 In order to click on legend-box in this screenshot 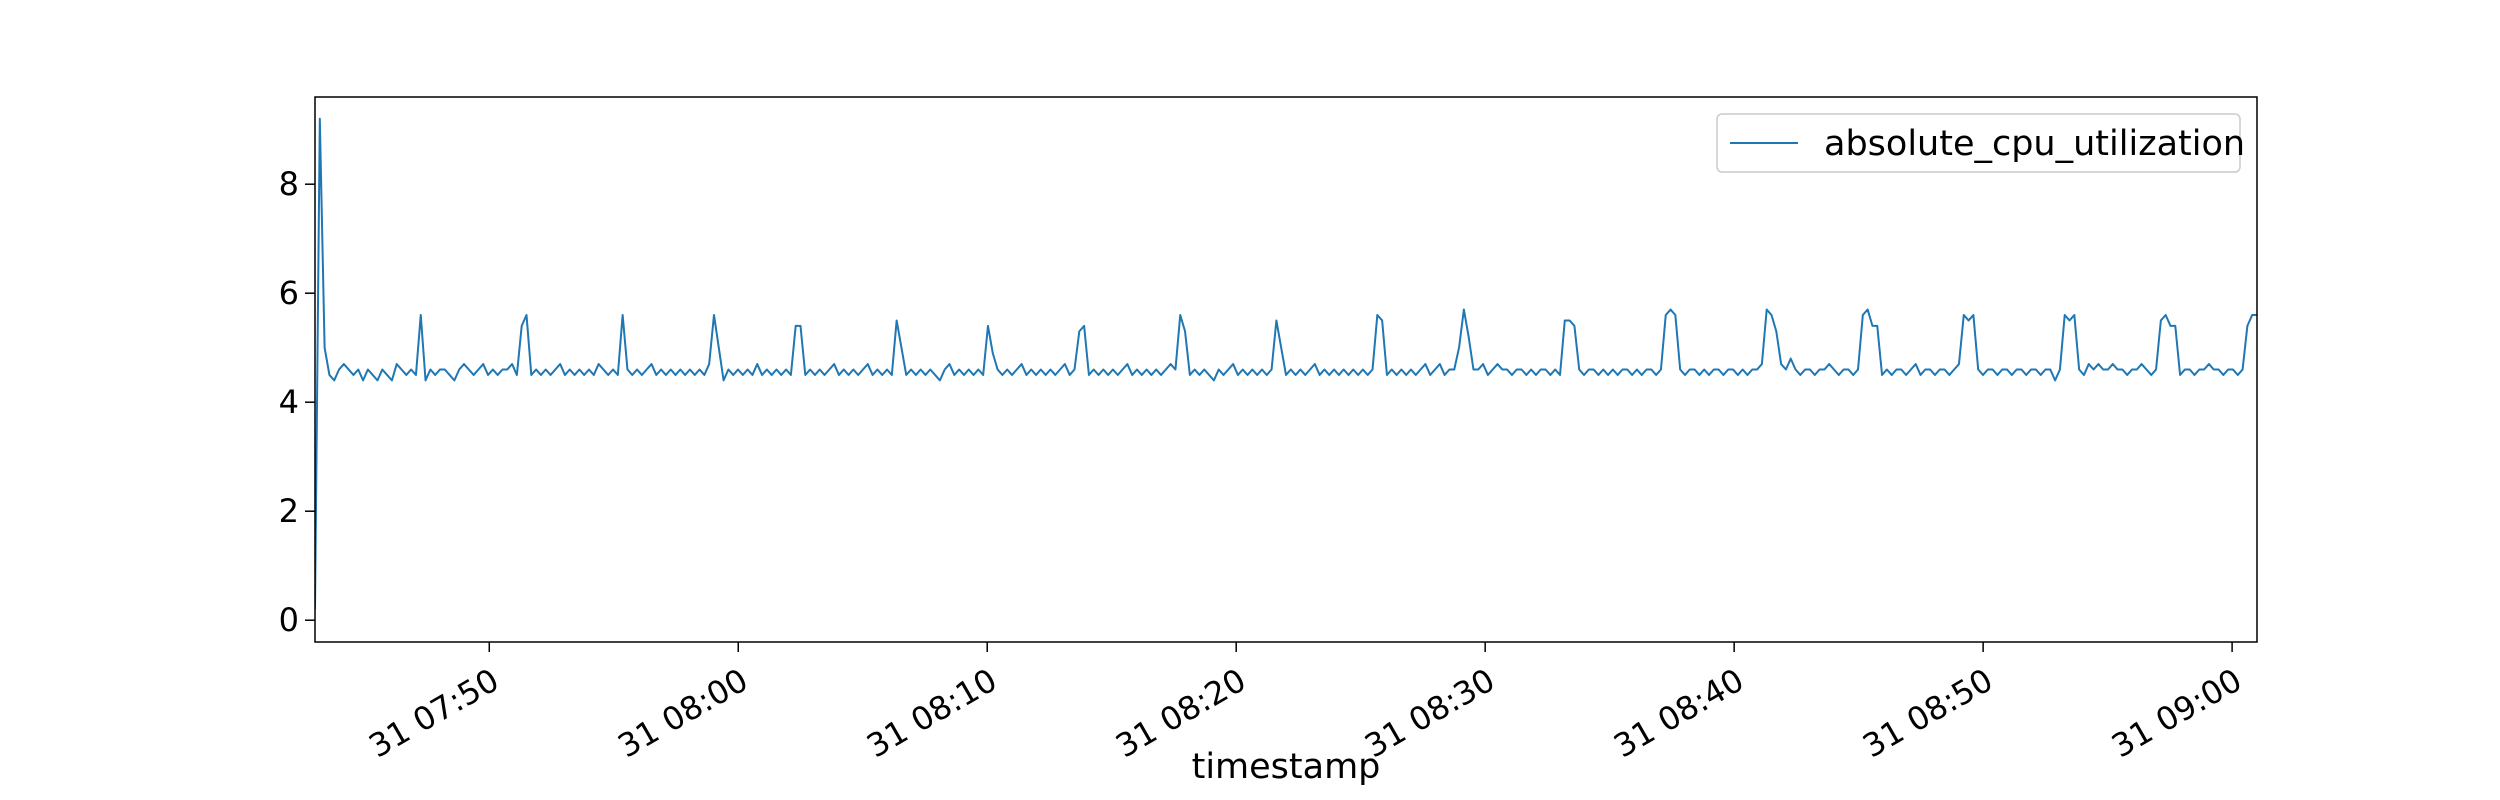, I will do `click(1978, 143)`.